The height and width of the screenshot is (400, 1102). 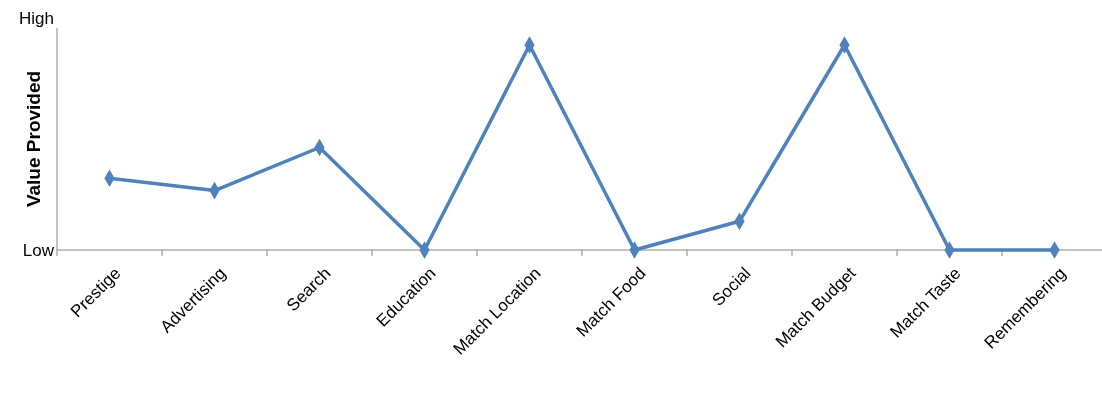 I want to click on text: Low, so click(x=38, y=250).